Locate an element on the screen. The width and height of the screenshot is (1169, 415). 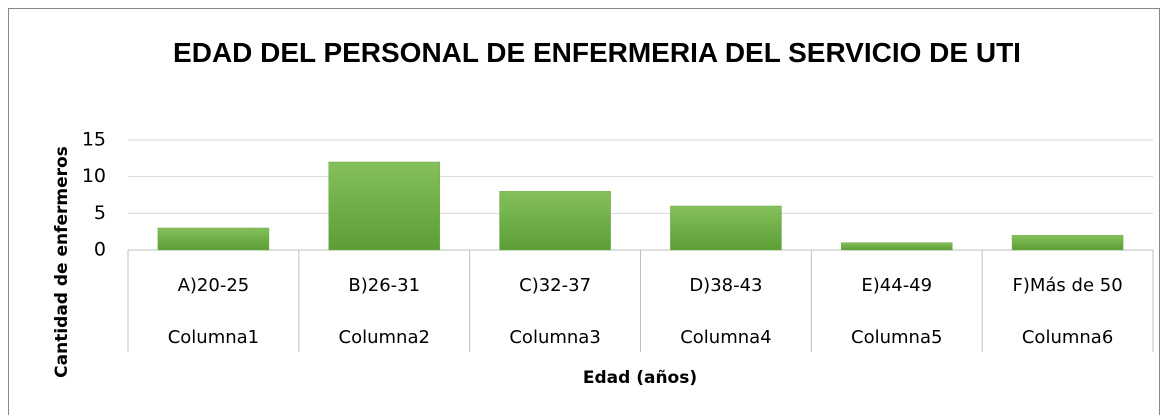
x-tick-label: E)44-49 is located at coordinates (896, 285).